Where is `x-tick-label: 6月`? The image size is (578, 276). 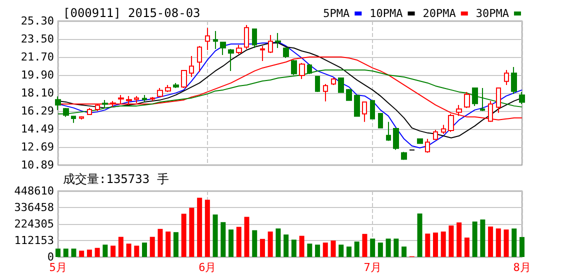 x-tick-label: 6月 is located at coordinates (207, 267).